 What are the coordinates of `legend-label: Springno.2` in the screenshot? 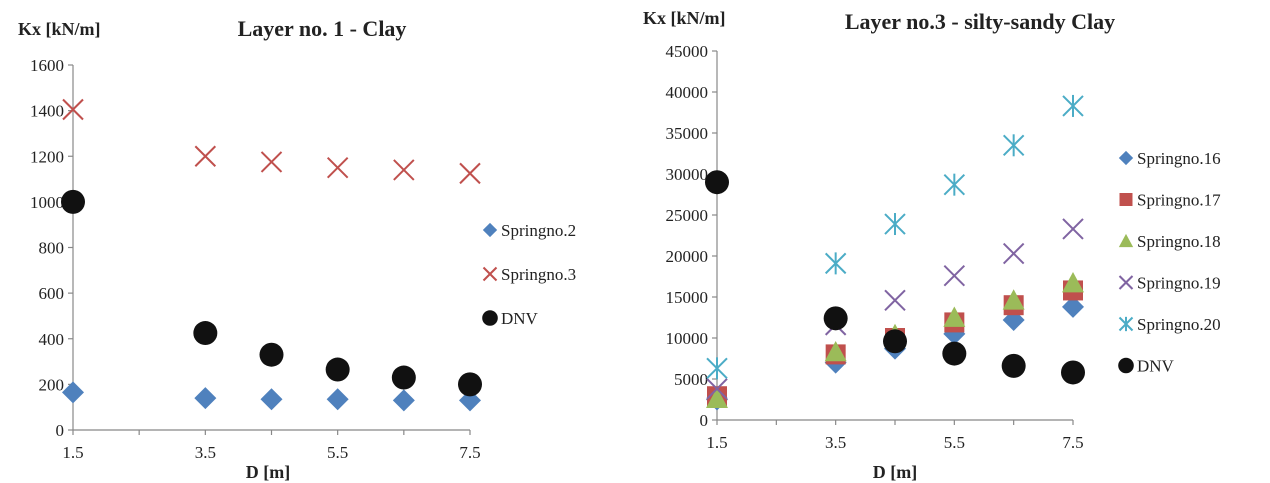 It's located at (538, 230).